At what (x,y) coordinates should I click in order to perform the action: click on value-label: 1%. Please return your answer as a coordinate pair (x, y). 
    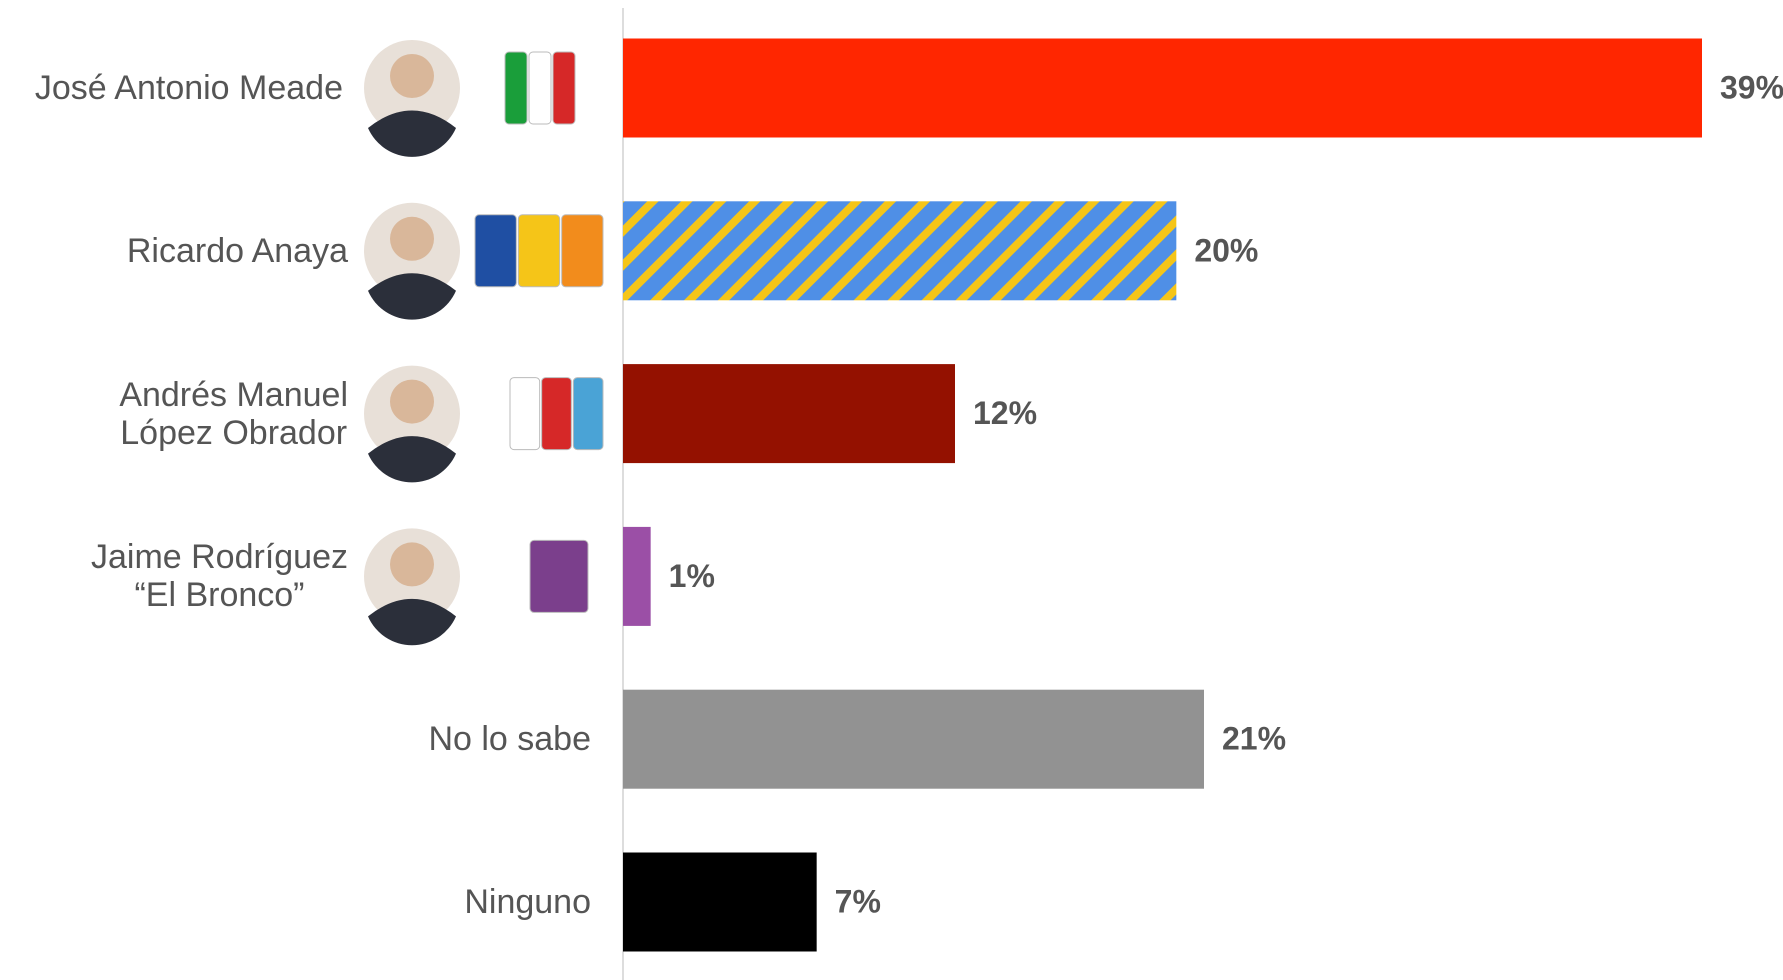
    Looking at the image, I should click on (692, 576).